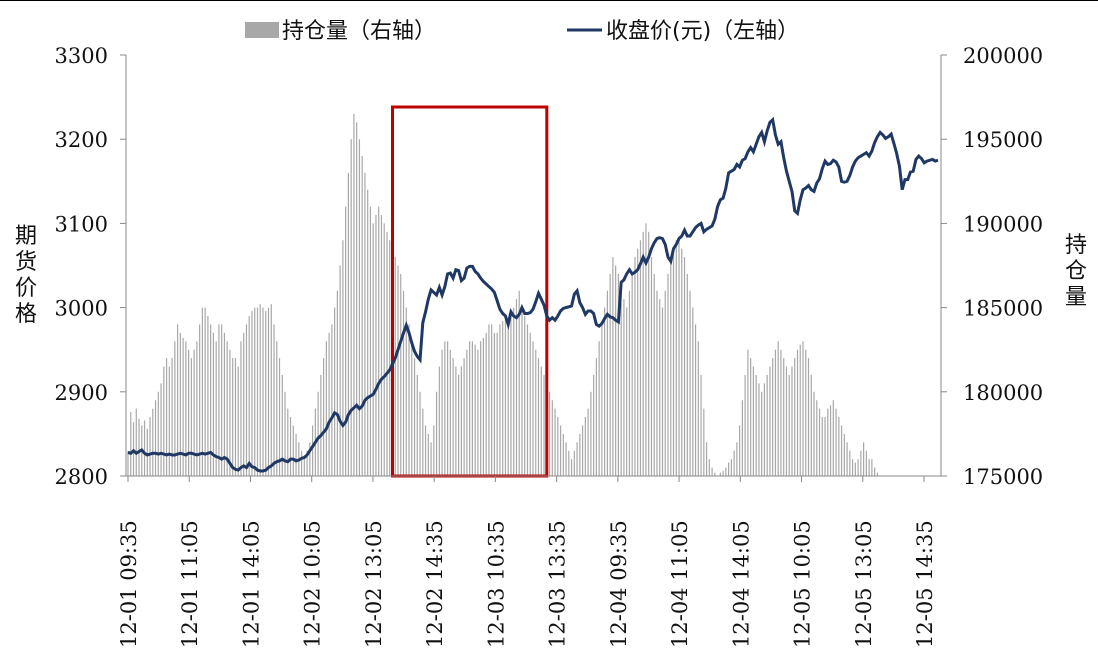  What do you see at coordinates (619, 584) in the screenshot?
I see `x-tick-label: 12-04 09:35` at bounding box center [619, 584].